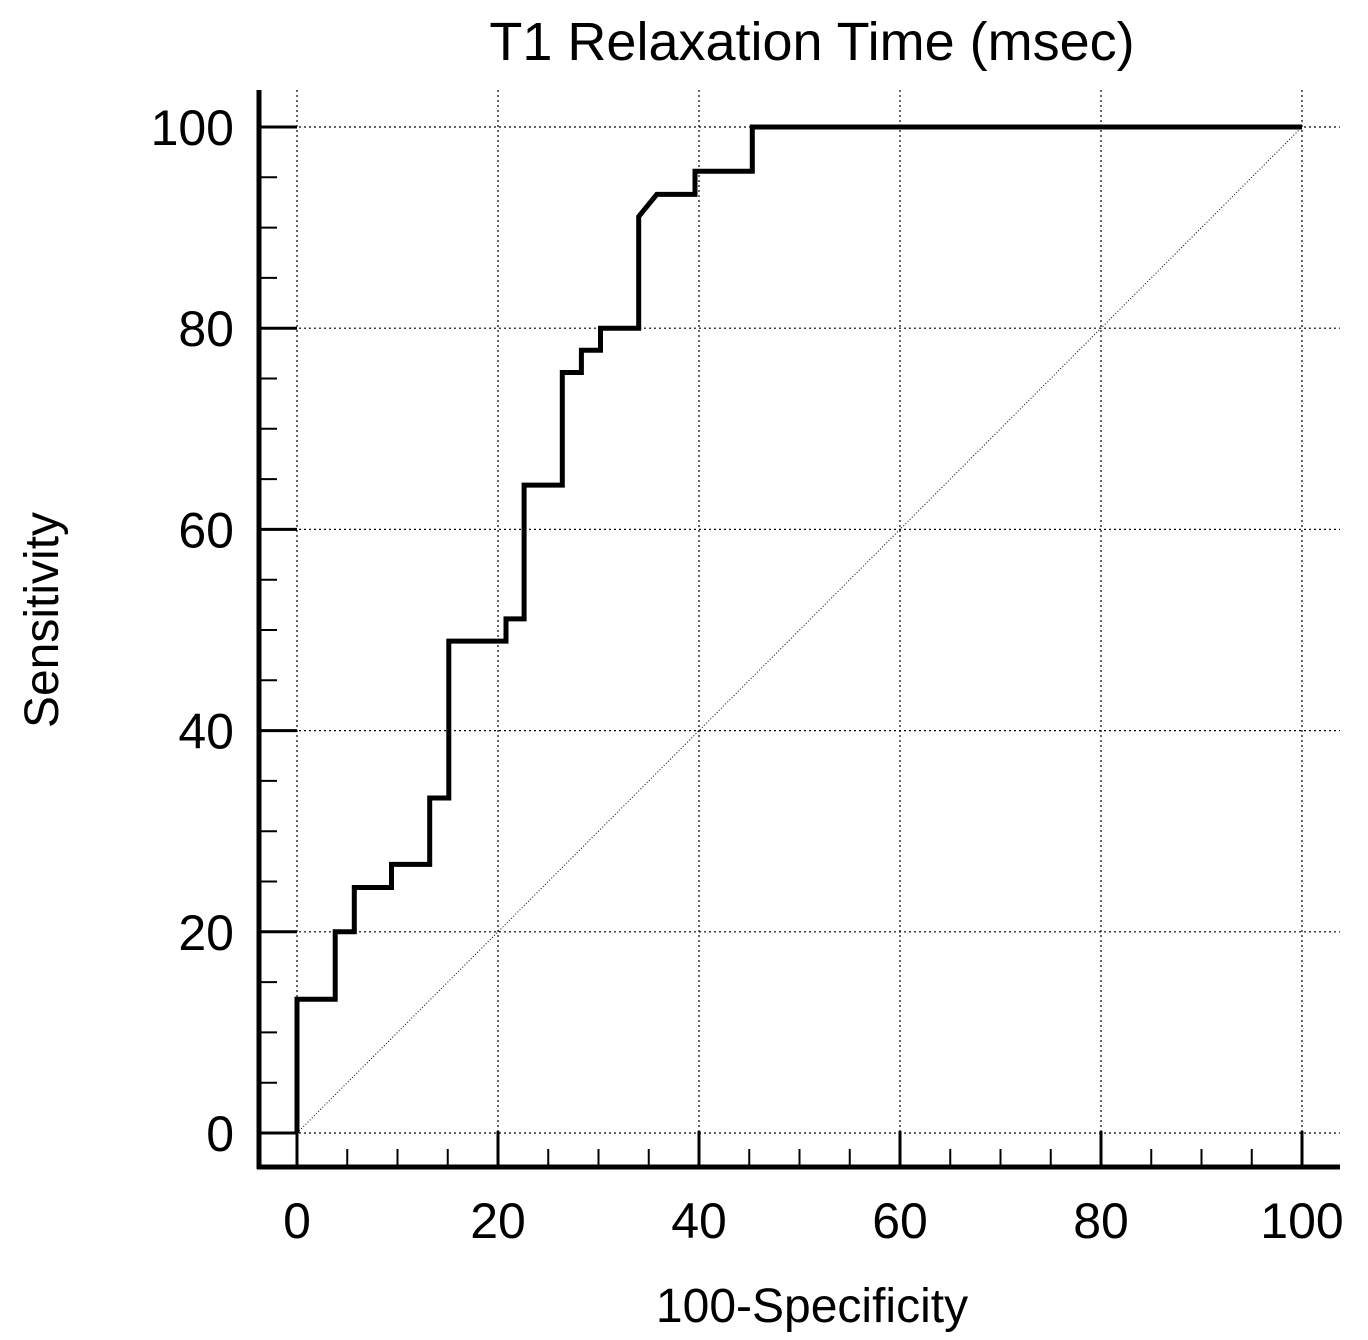 Image resolution: width=1368 pixels, height=1340 pixels. What do you see at coordinates (1101, 1221) in the screenshot?
I see `x-tick-label: 80` at bounding box center [1101, 1221].